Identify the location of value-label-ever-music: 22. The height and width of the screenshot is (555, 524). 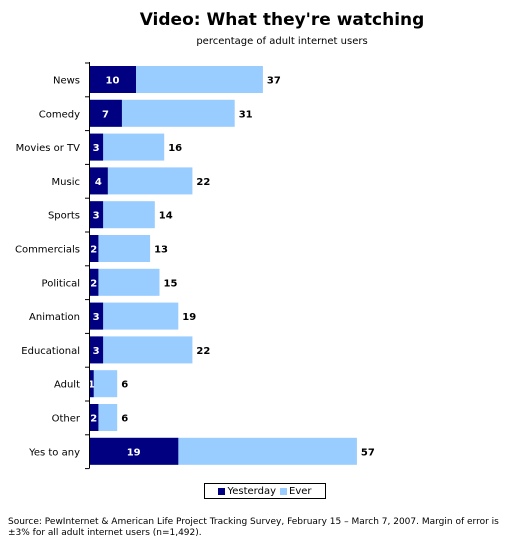
(203, 182).